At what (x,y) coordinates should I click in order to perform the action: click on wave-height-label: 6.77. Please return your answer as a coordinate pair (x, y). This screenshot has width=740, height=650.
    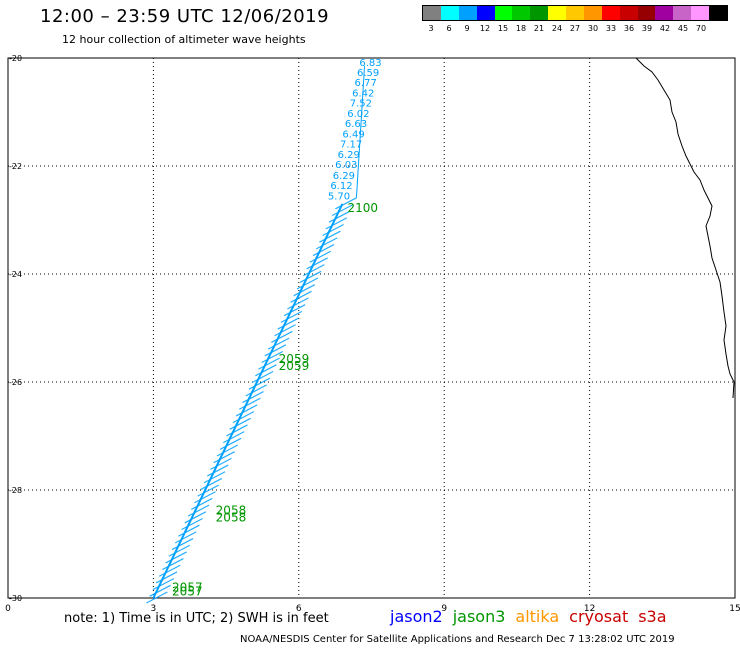
    Looking at the image, I should click on (366, 83).